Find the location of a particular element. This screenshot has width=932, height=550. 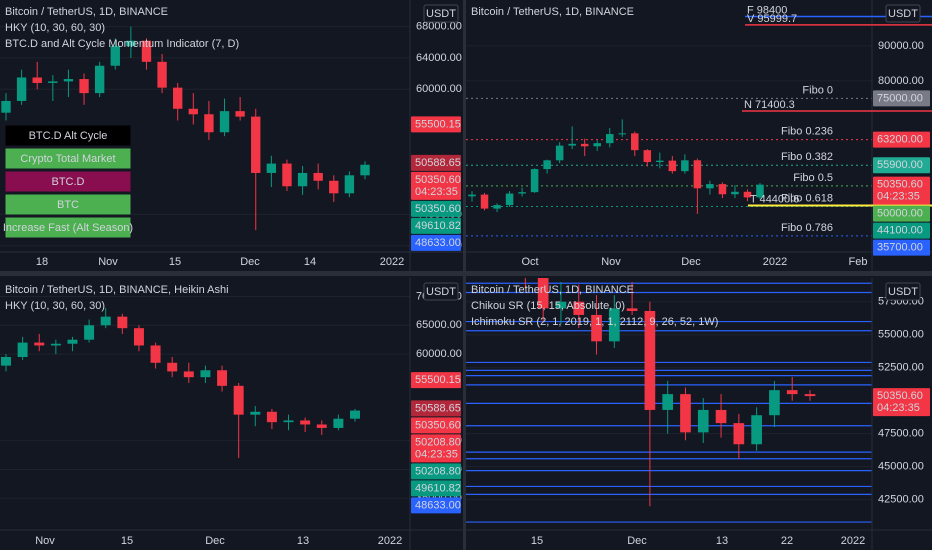

countdown: 04:23:35 is located at coordinates (436, 192).